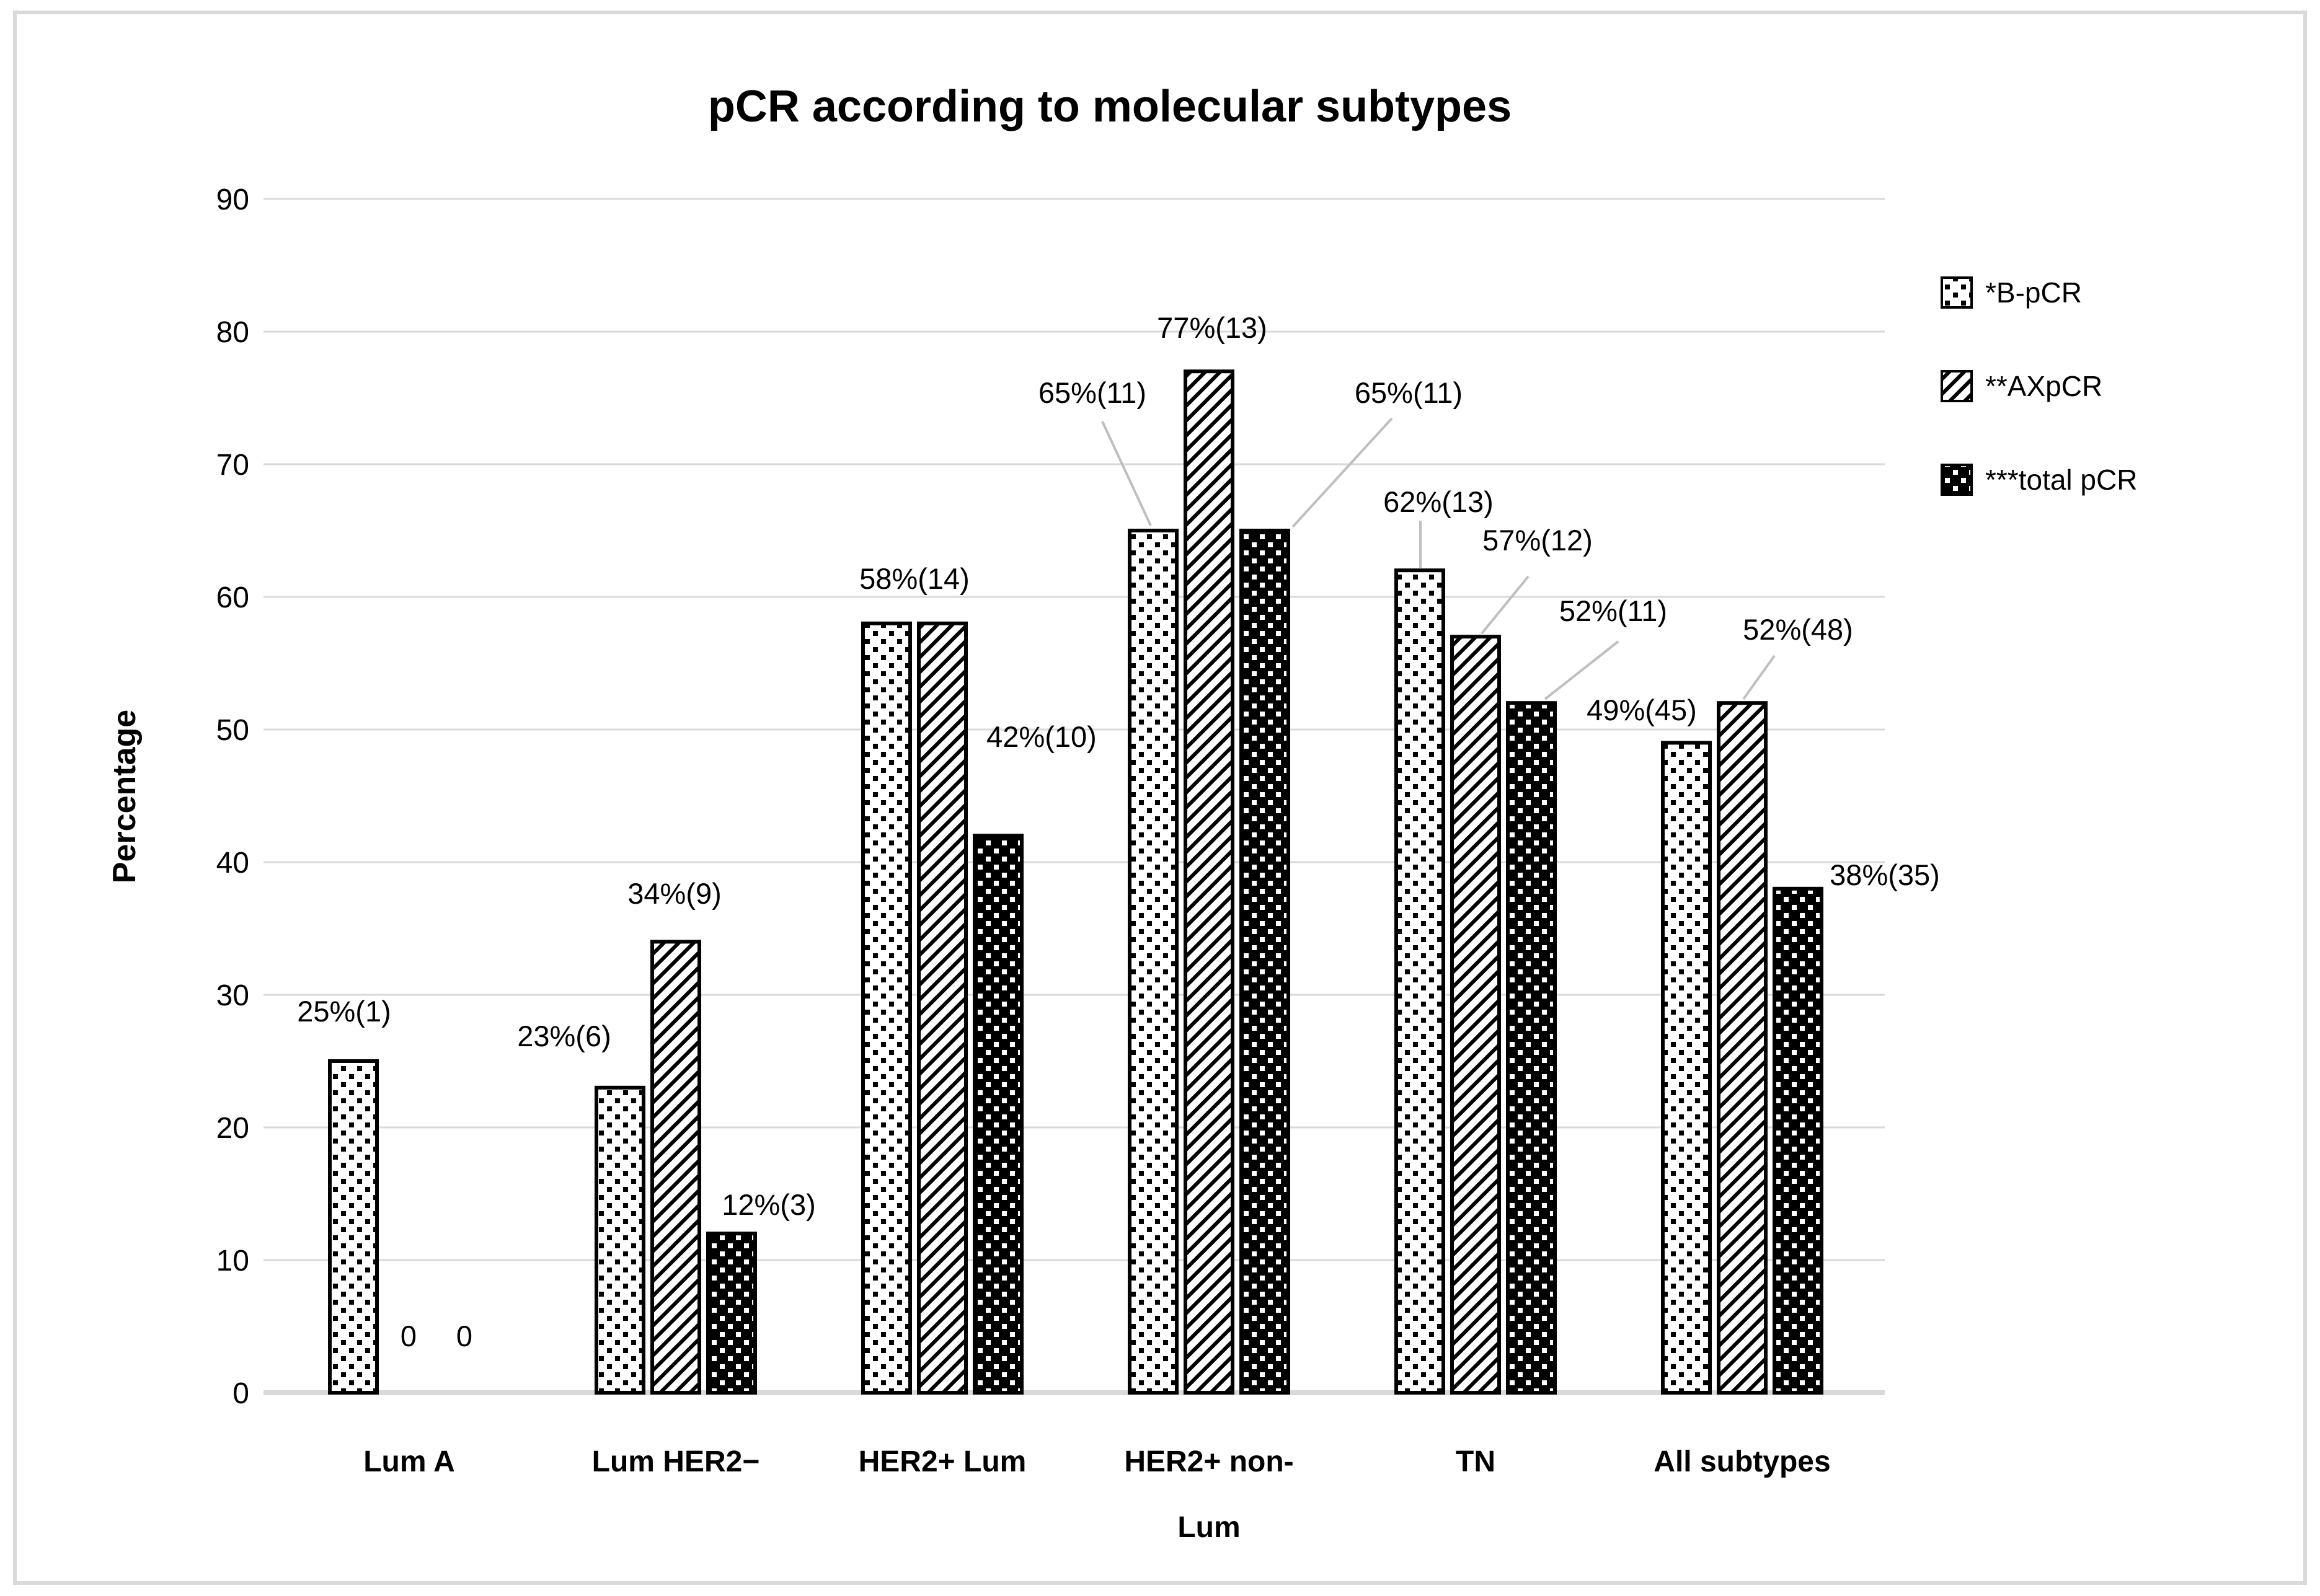  I want to click on x-category-label-her2-lum: HER2+ Lum, so click(943, 1461).